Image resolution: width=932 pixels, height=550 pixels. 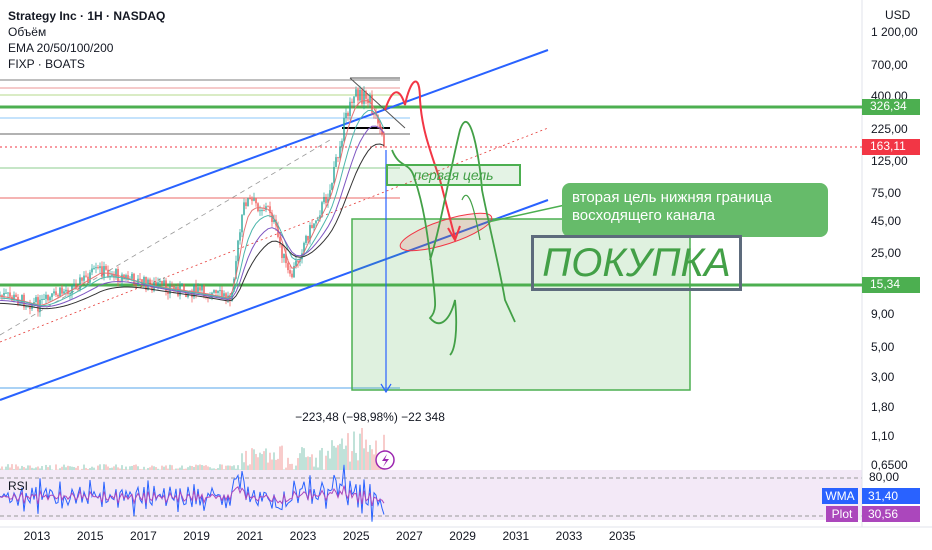 I want to click on time-label: 2015, so click(x=90, y=536).